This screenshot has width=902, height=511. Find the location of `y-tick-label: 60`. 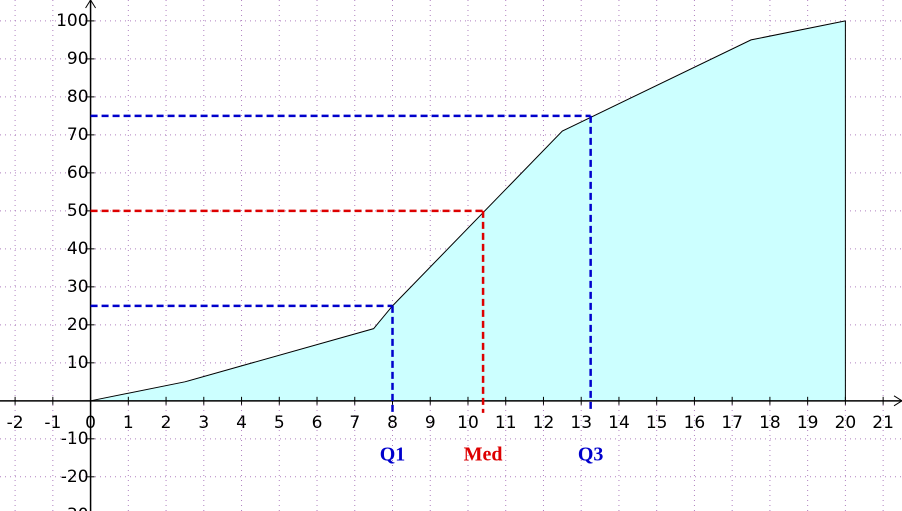

y-tick-label: 60 is located at coordinates (78, 173).